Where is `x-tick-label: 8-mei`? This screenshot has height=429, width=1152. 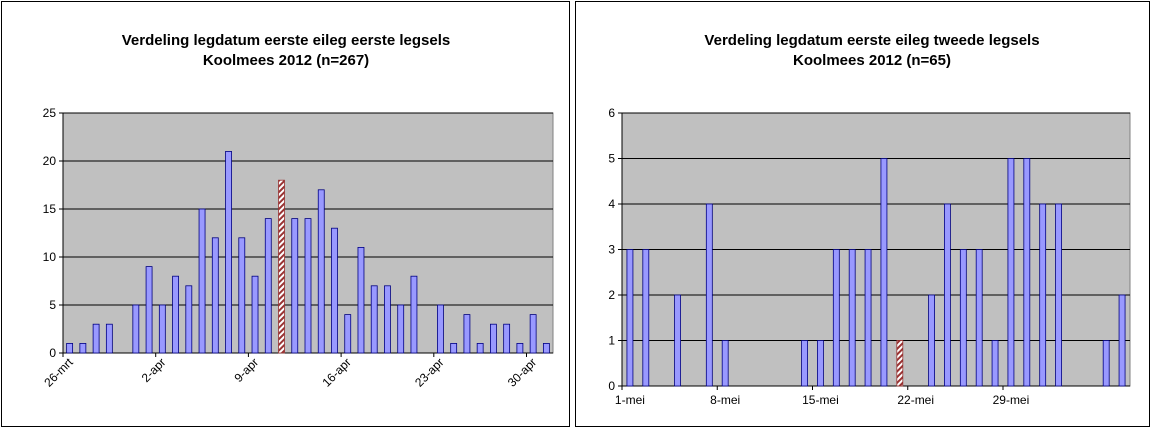 x-tick-label: 8-mei is located at coordinates (725, 400).